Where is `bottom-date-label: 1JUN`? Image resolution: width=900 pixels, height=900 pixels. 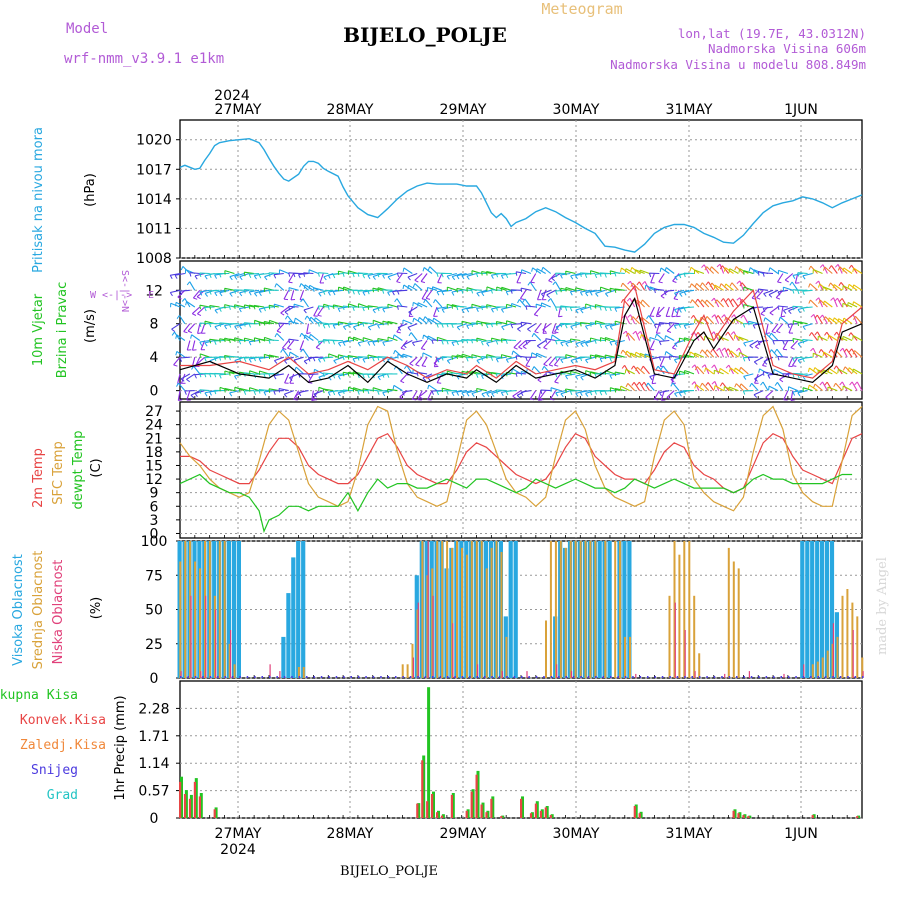 bottom-date-label: 1JUN is located at coordinates (801, 834).